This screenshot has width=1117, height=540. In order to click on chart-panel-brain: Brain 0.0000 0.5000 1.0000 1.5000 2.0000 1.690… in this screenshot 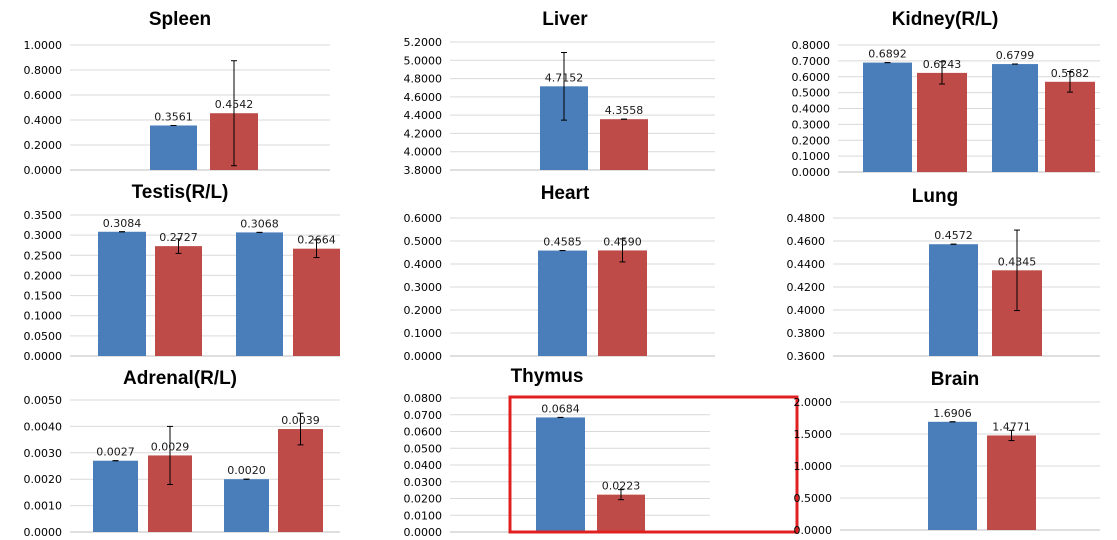, I will do `click(930, 450)`.